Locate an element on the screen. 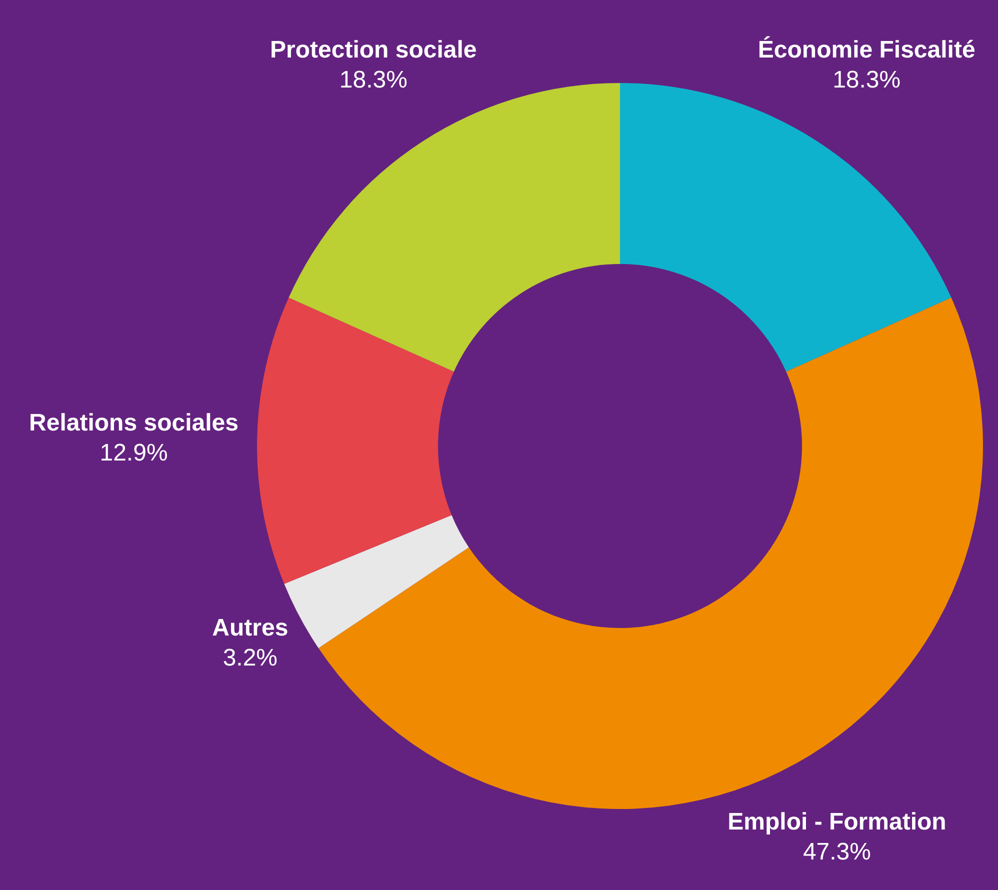 The height and width of the screenshot is (890, 998). slice-label: Relations sociales is located at coordinates (133, 422).